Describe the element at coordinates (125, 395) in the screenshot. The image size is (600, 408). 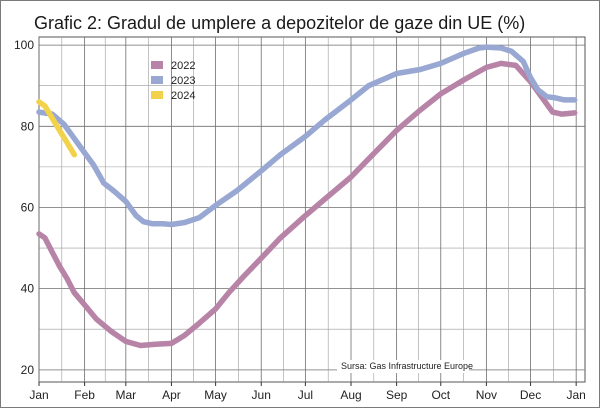
I see `x-tick-label: Mar` at that location.